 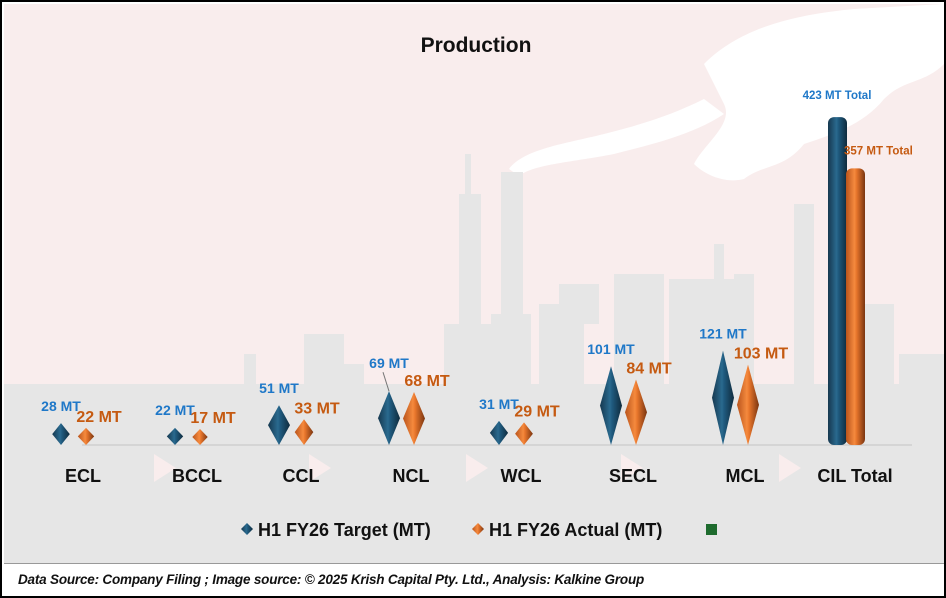 What do you see at coordinates (745, 476) in the screenshot?
I see `category-label: MCL` at bounding box center [745, 476].